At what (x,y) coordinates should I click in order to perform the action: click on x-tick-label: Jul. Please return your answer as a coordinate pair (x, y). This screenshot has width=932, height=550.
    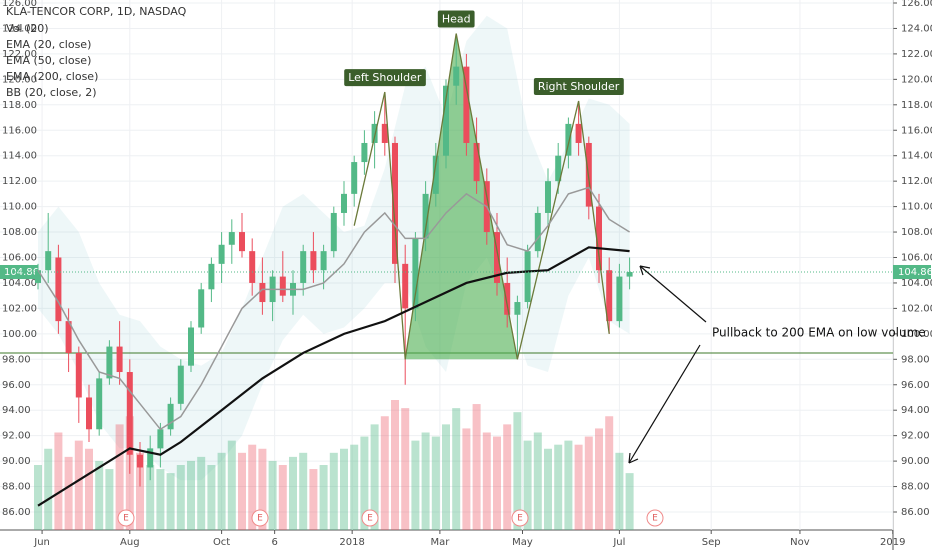
    Looking at the image, I should click on (618, 542).